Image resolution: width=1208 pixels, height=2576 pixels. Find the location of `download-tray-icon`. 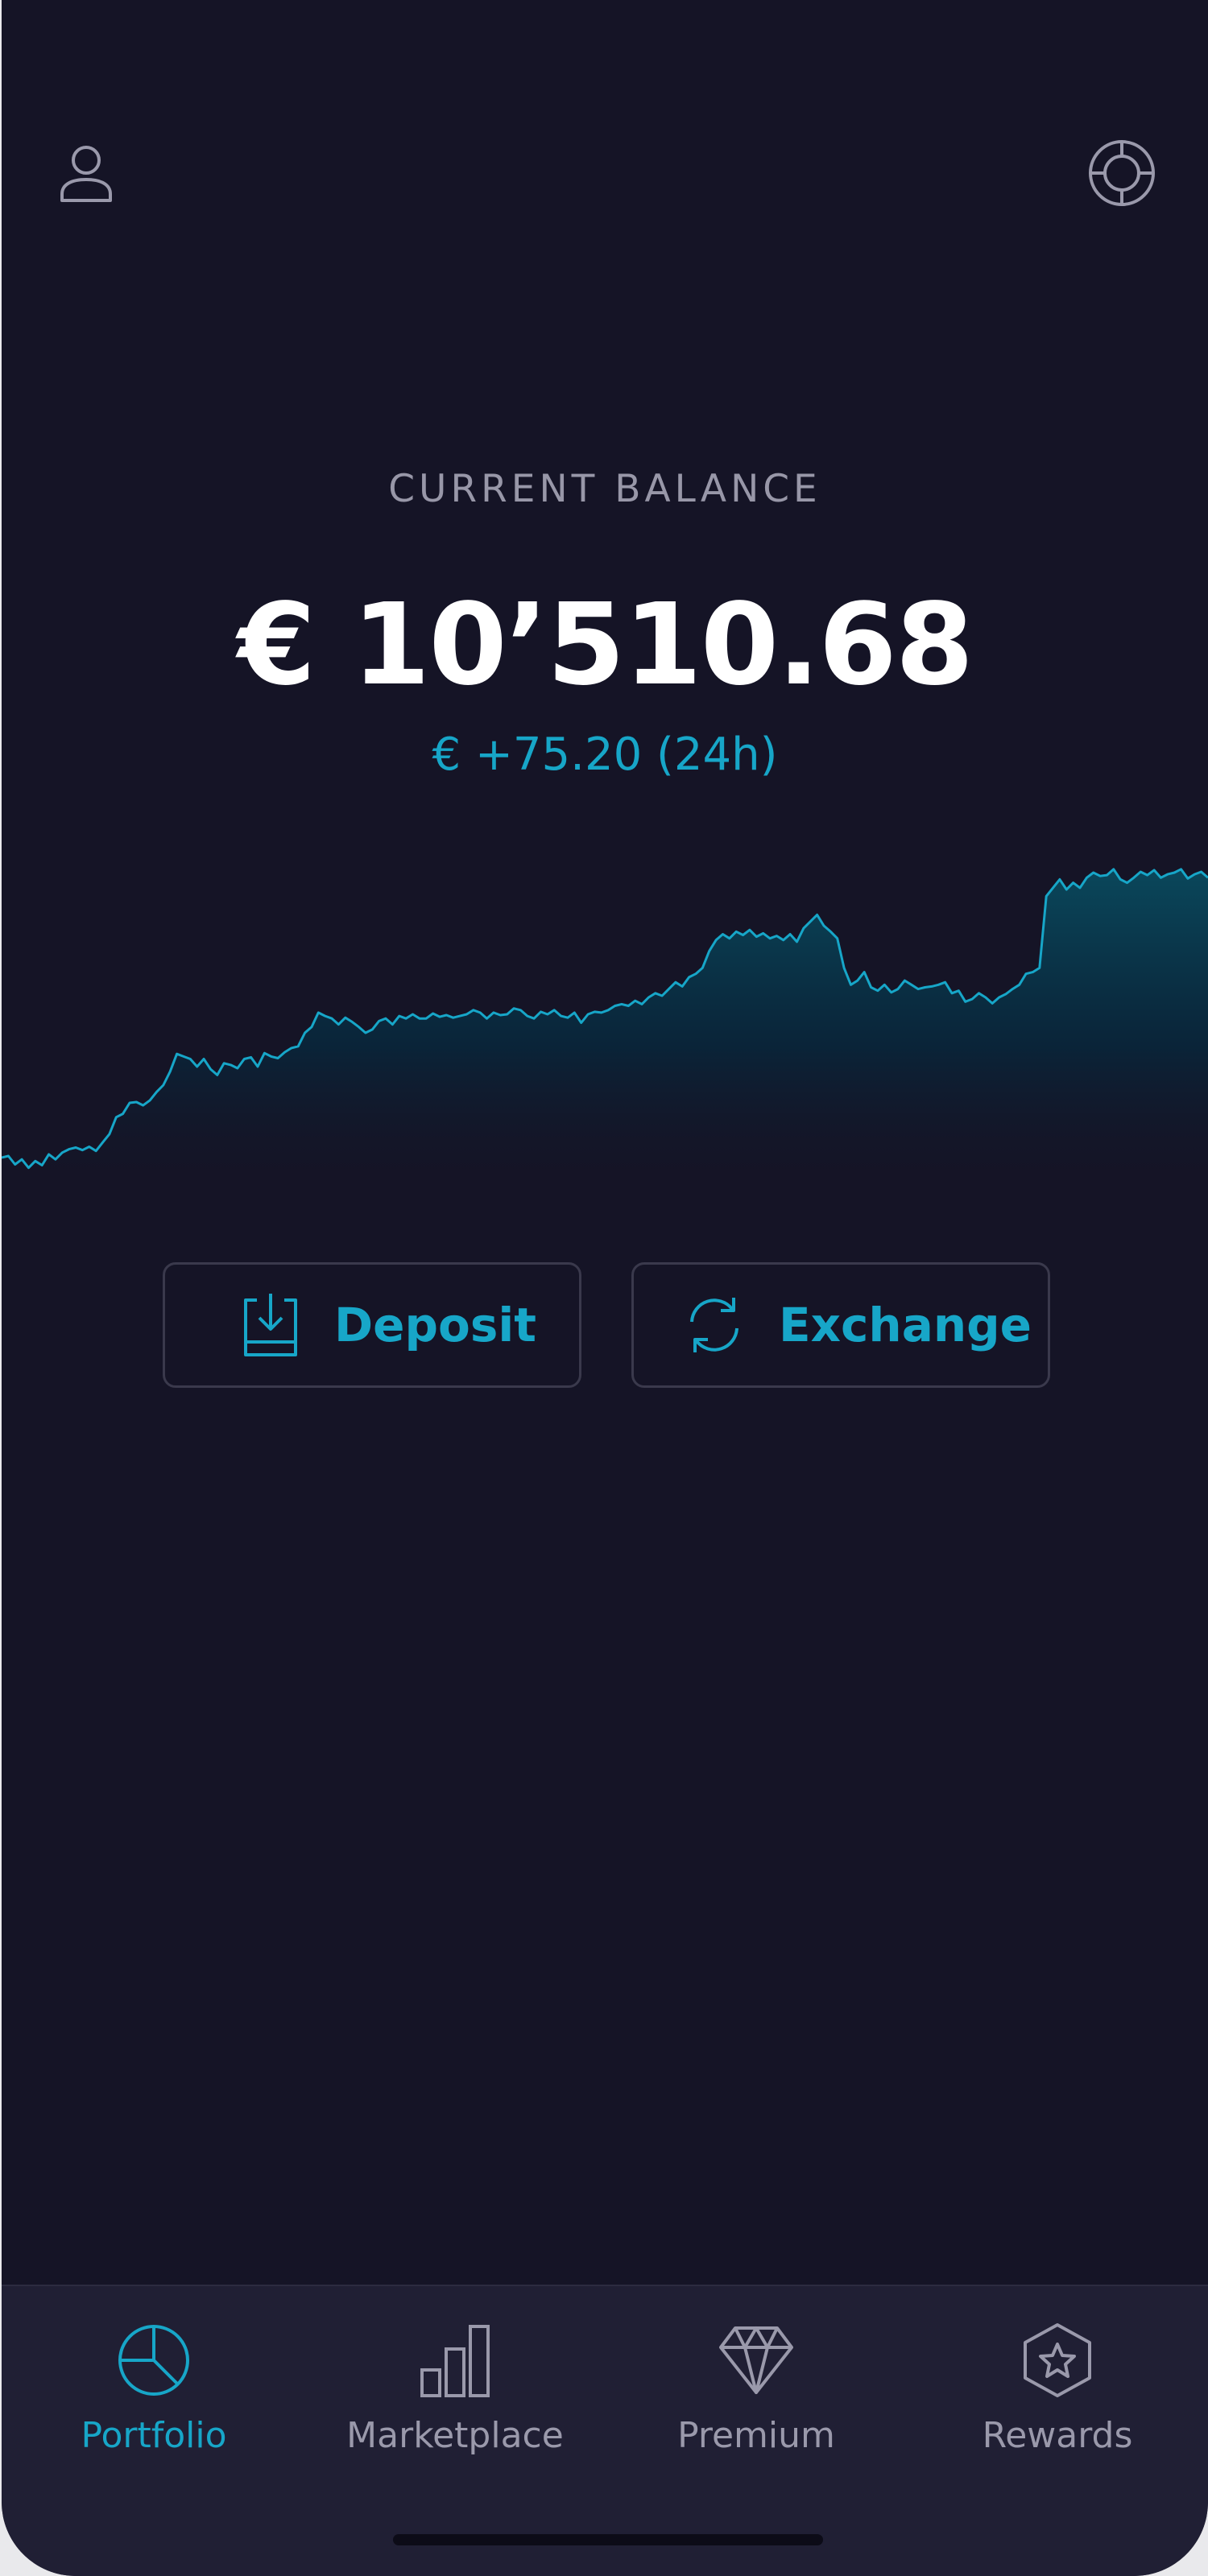

download-tray-icon is located at coordinates (270, 1325).